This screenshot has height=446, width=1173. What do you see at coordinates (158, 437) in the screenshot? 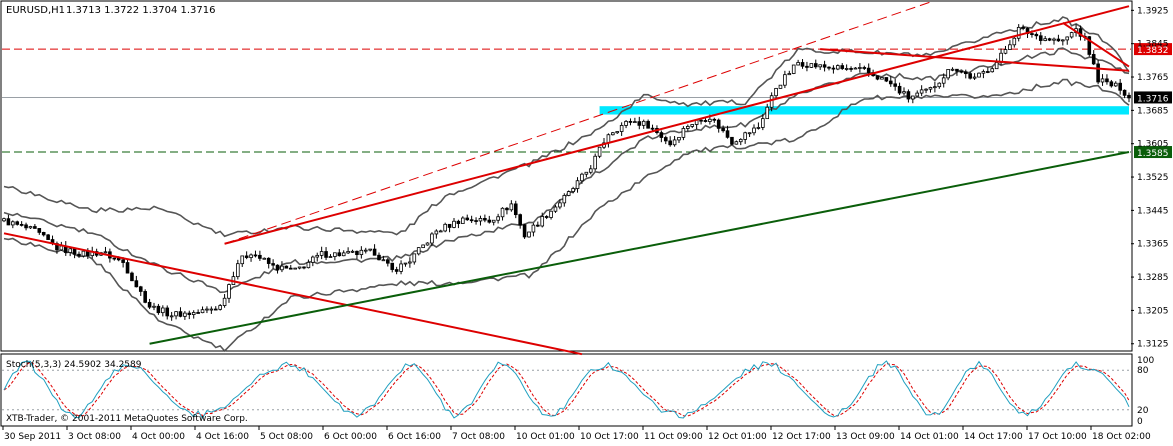
I see `x-tick-label: 4 Oct 00:00` at bounding box center [158, 437].